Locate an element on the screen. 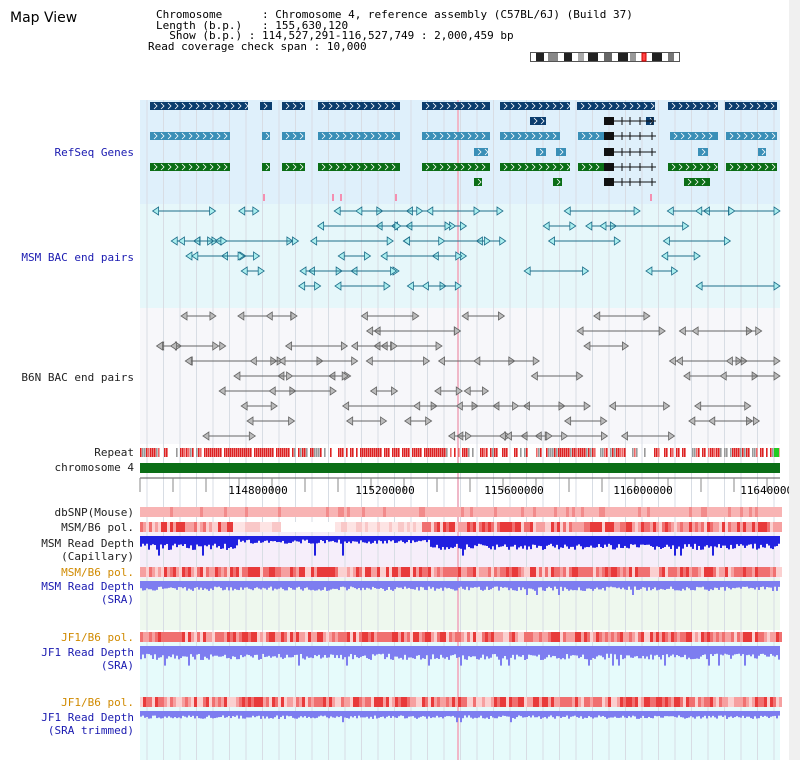  axis-tick-label: 114800000 is located at coordinates (258, 490).